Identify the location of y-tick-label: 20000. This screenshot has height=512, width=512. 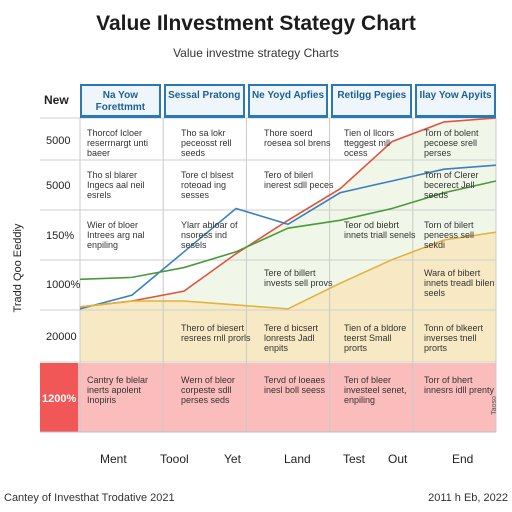
(61, 337).